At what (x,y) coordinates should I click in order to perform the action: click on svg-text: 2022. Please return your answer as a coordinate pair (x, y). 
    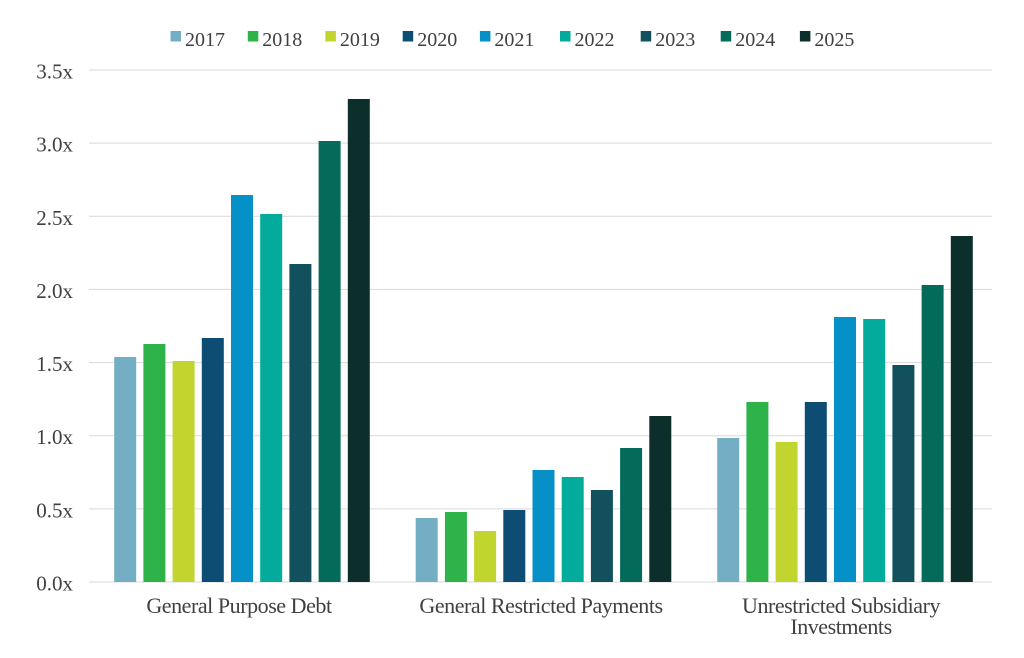
    Looking at the image, I should click on (595, 40).